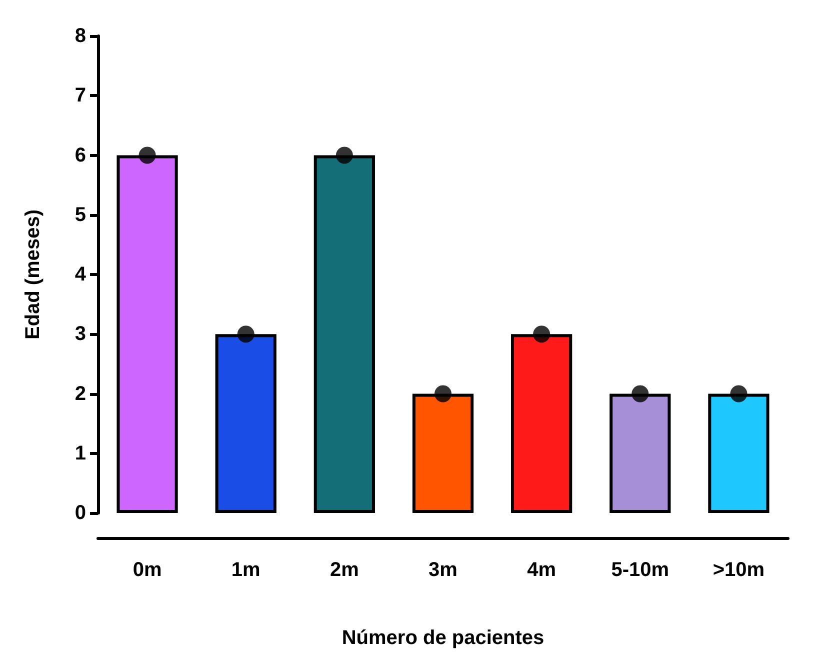  What do you see at coordinates (738, 570) in the screenshot?
I see `x-tick-label: >10m` at bounding box center [738, 570].